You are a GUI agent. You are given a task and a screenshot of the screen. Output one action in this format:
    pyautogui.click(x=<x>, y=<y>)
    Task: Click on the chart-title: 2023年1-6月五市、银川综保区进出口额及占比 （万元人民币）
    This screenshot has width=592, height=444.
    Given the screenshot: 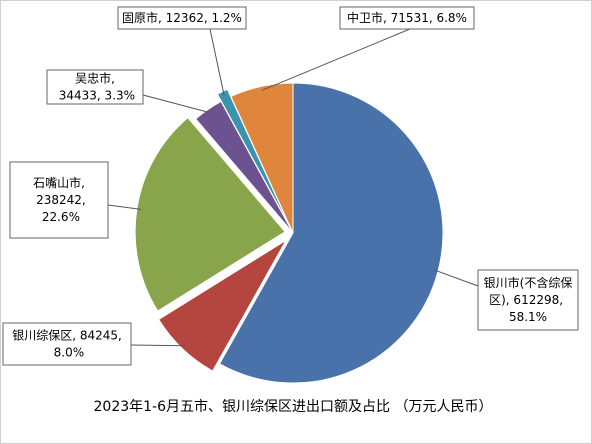 What is the action you would take?
    pyautogui.click(x=293, y=406)
    